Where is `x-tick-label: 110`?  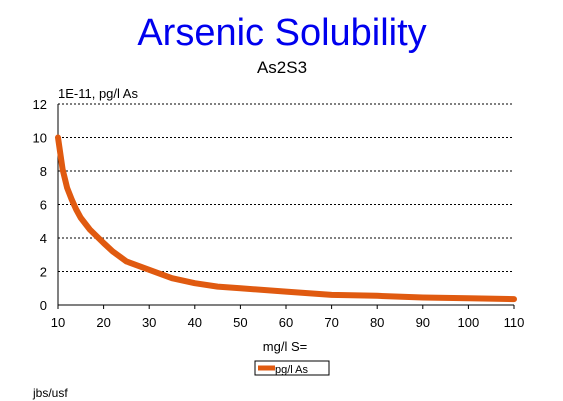 x-tick-label: 110 is located at coordinates (514, 322).